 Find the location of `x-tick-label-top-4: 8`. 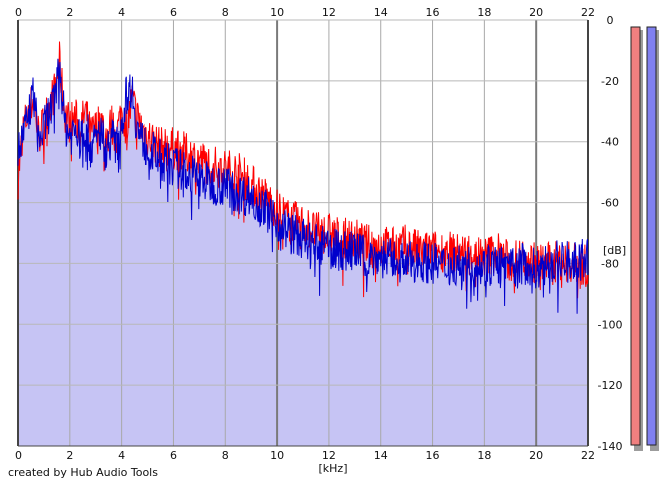

x-tick-label-top-4: 8 is located at coordinates (225, 12).